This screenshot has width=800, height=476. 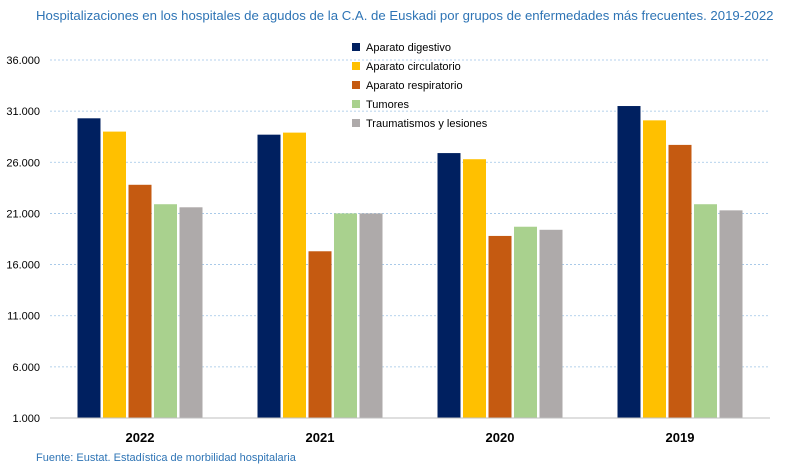 I want to click on x-category-label: 2021, so click(x=320, y=437).